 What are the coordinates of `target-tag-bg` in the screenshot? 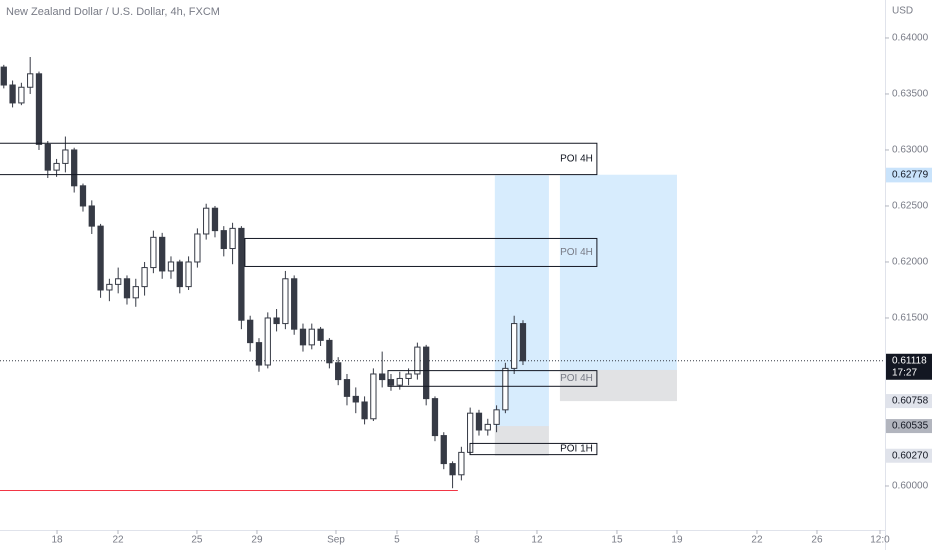 It's located at (909, 174).